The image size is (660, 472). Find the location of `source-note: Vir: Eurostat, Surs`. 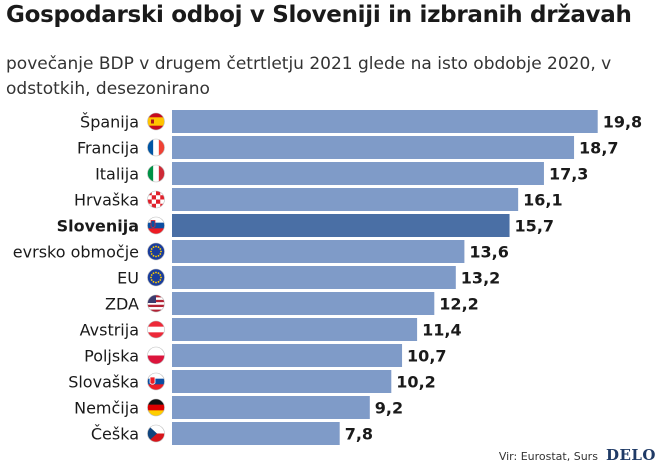

source-note: Vir: Eurostat, Surs is located at coordinates (548, 456).